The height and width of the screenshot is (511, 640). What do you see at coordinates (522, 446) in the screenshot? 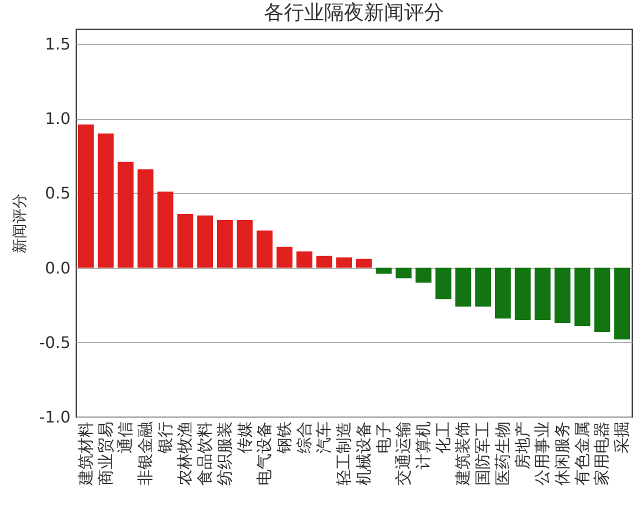
I see `x-tick-label: 房地产` at bounding box center [522, 446].